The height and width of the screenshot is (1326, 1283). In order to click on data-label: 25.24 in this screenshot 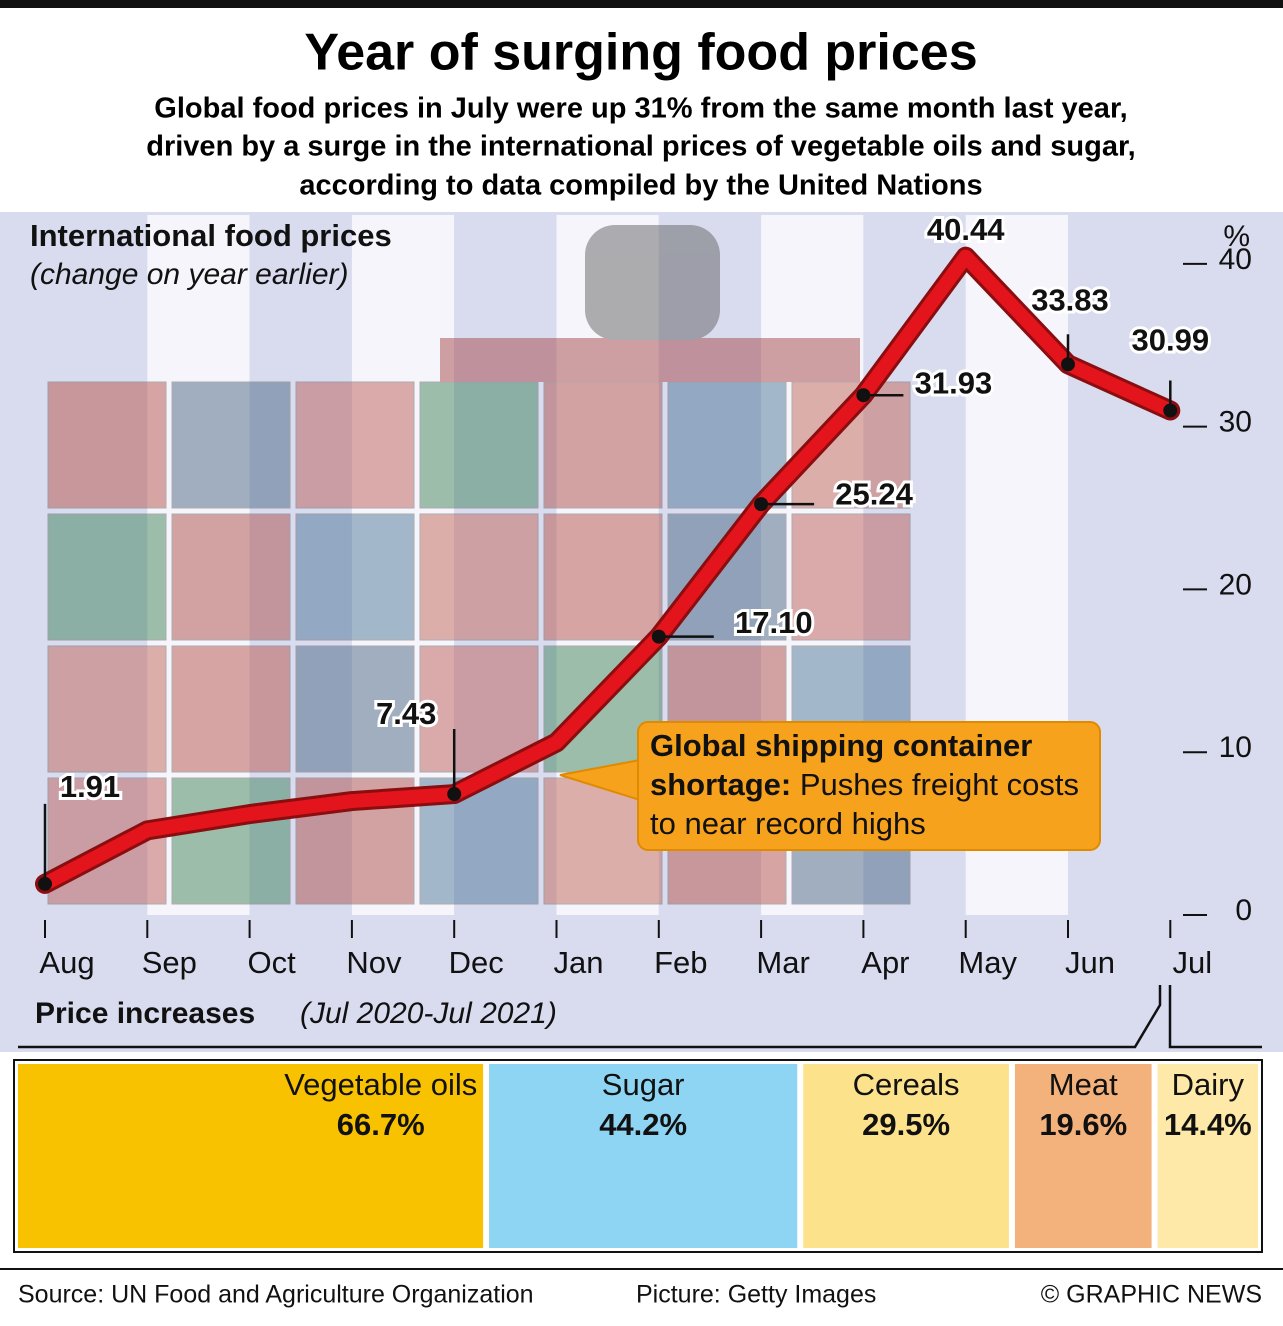, I will do `click(874, 493)`.